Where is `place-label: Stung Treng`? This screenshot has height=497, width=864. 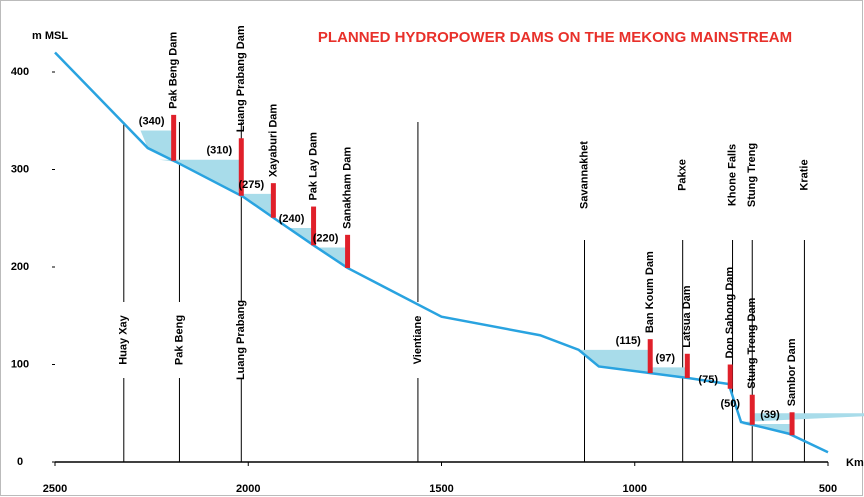 place-label: Stung Treng is located at coordinates (752, 175).